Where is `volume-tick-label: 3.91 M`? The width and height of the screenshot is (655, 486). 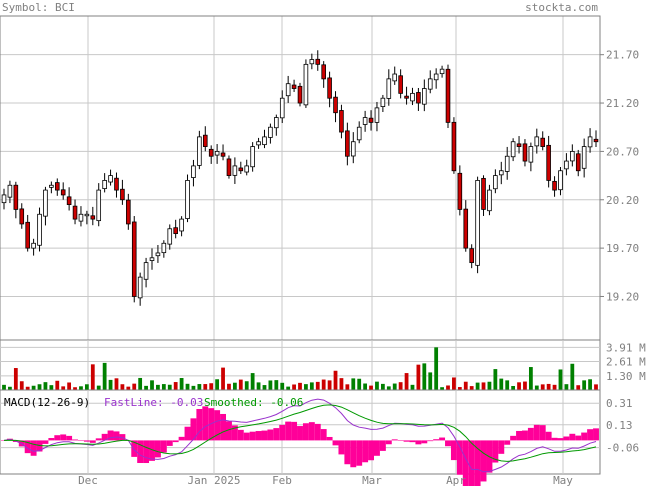 volume-tick-label: 3.91 M is located at coordinates (626, 347).